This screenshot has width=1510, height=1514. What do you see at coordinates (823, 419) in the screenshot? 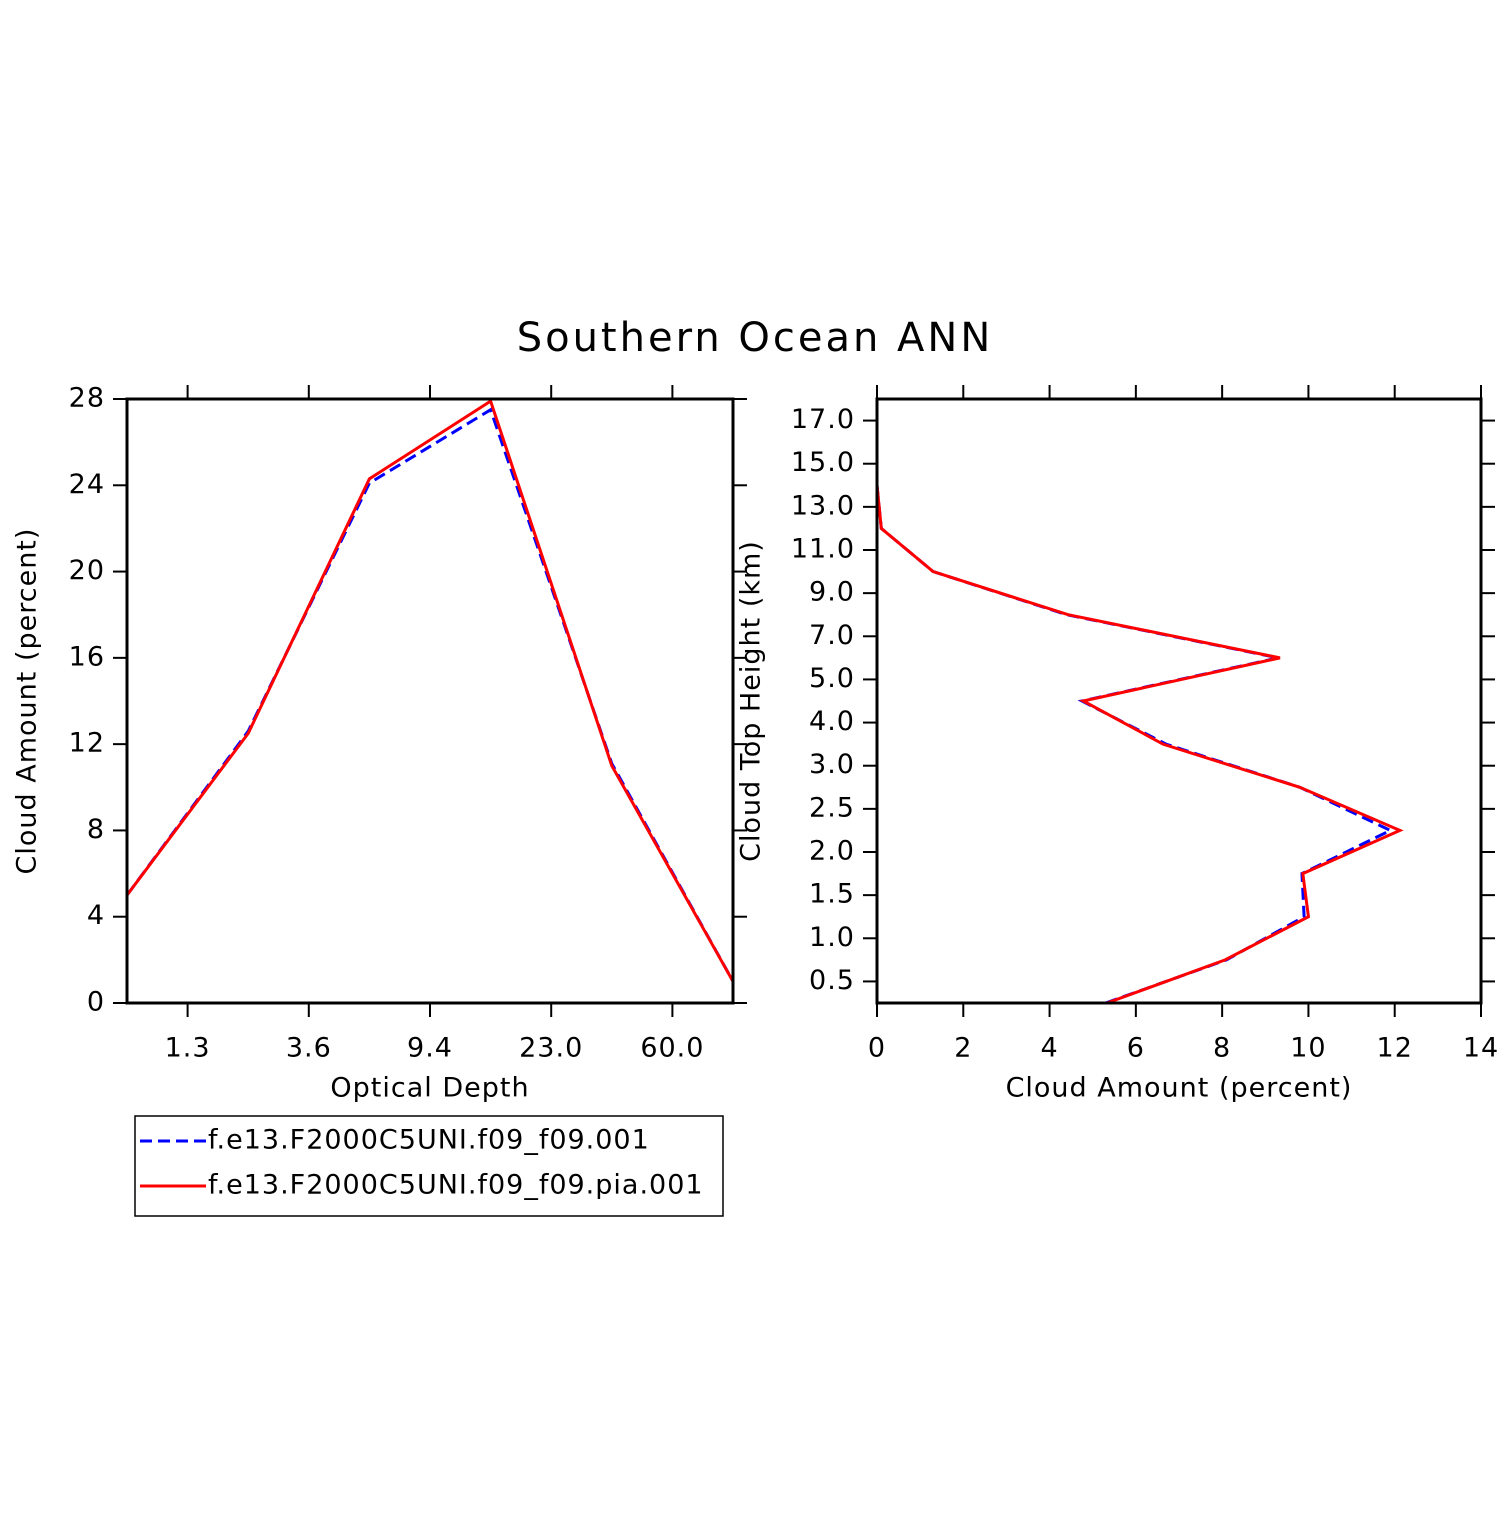
I see `y-tick-label: 17.0` at bounding box center [823, 419].